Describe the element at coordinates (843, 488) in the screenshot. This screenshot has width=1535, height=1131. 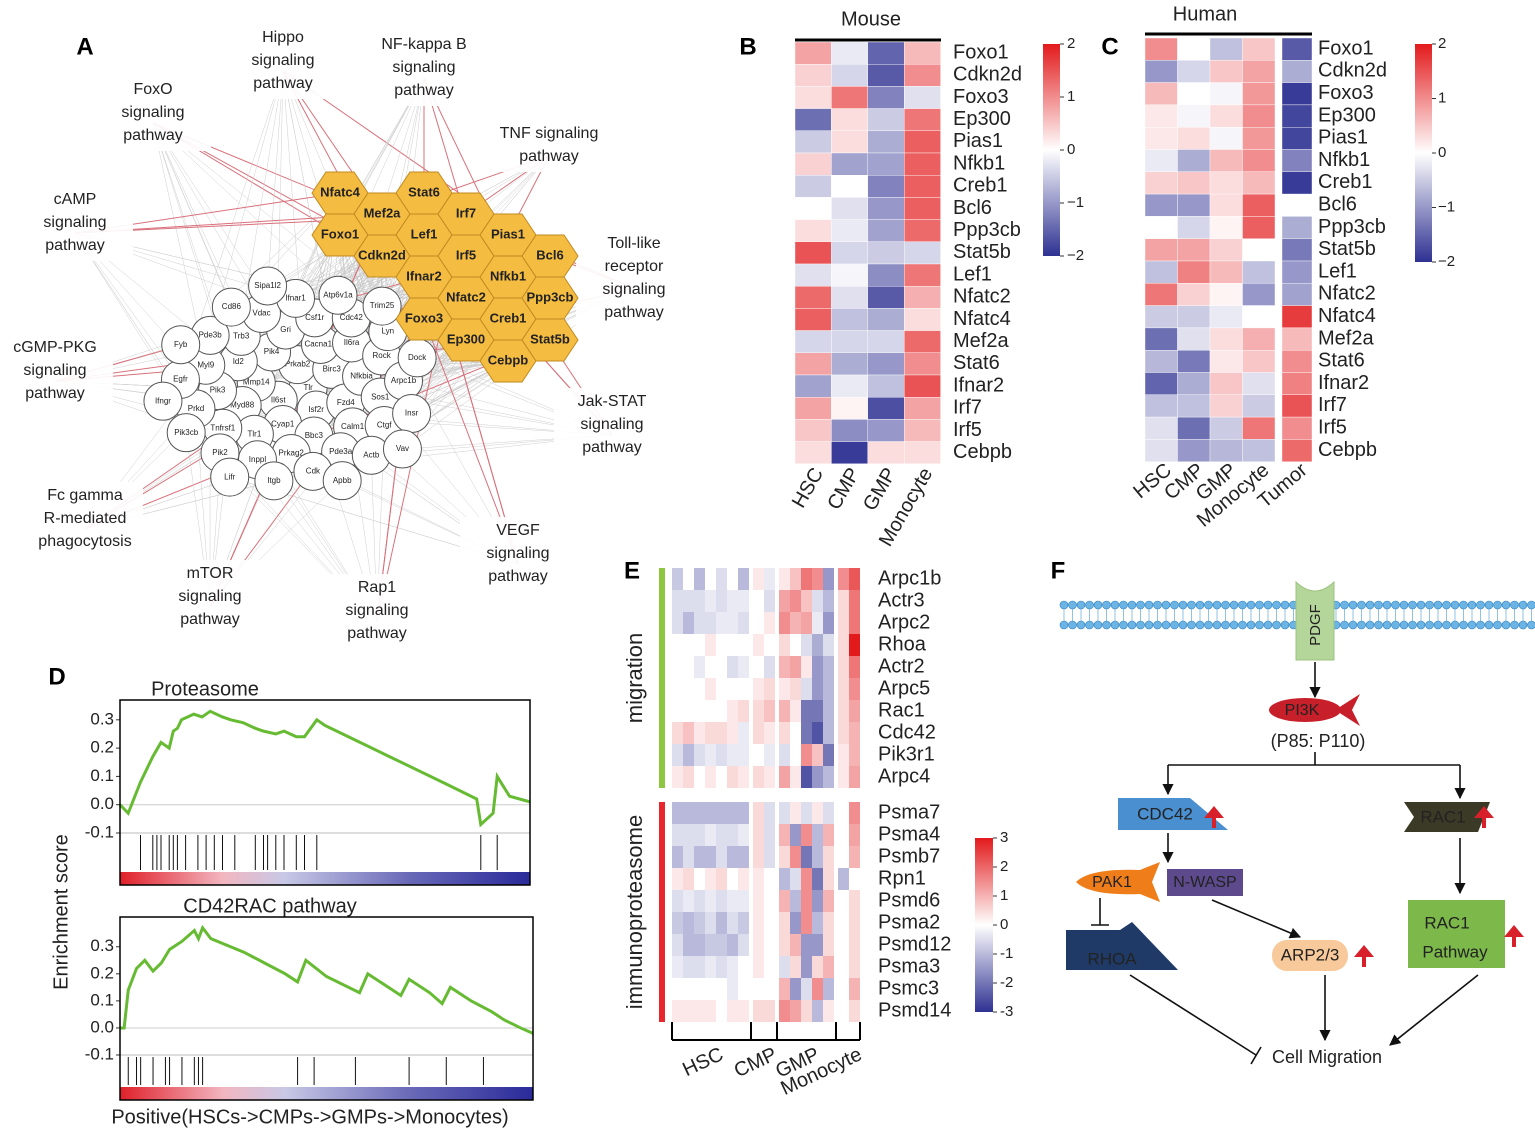
I see `column-label: CMP` at that location.